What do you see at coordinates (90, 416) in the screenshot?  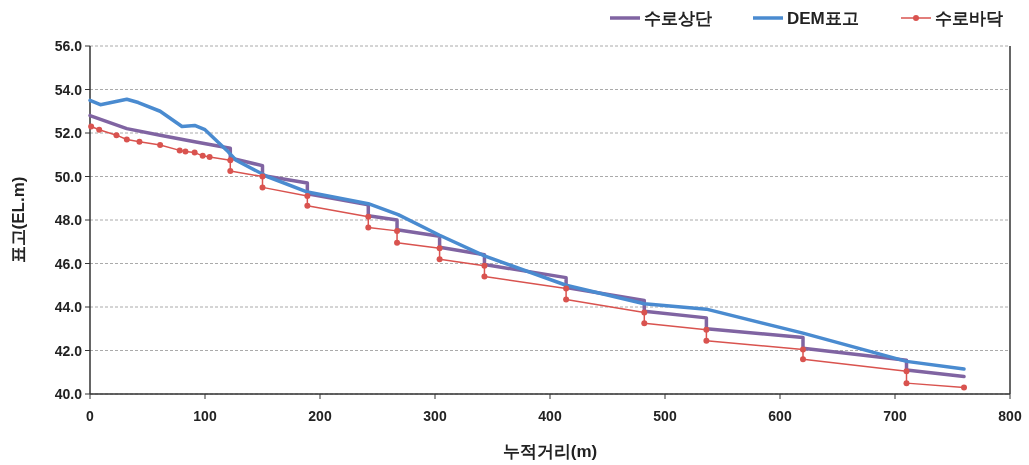 I see `x-tick-label: 0` at bounding box center [90, 416].